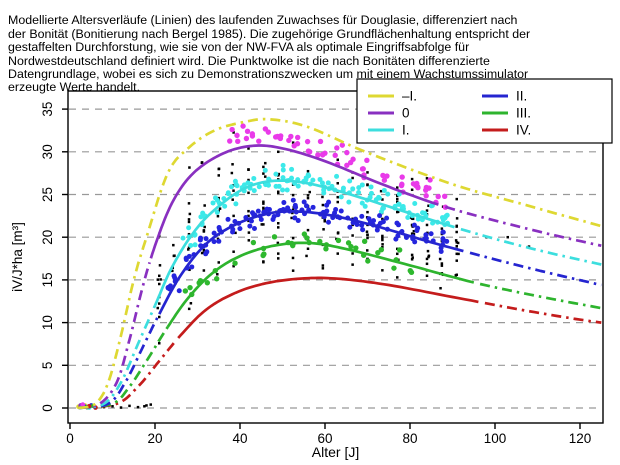 Image resolution: width=620 pixels, height=465 pixels. What do you see at coordinates (39, 257) in the screenshot?
I see `y-axis: 0 5 10 15 20 25 30 35 iV/J*ha [m³]` at bounding box center [39, 257].